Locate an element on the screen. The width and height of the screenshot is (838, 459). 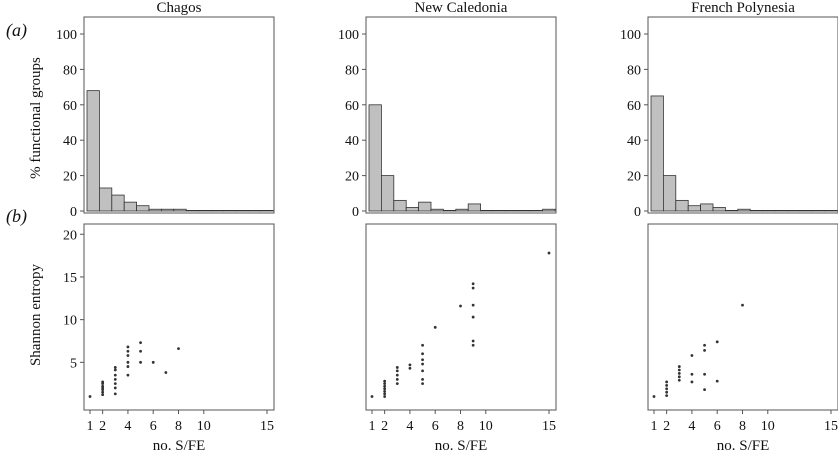
x-tick-label: 4 is located at coordinates (691, 426).